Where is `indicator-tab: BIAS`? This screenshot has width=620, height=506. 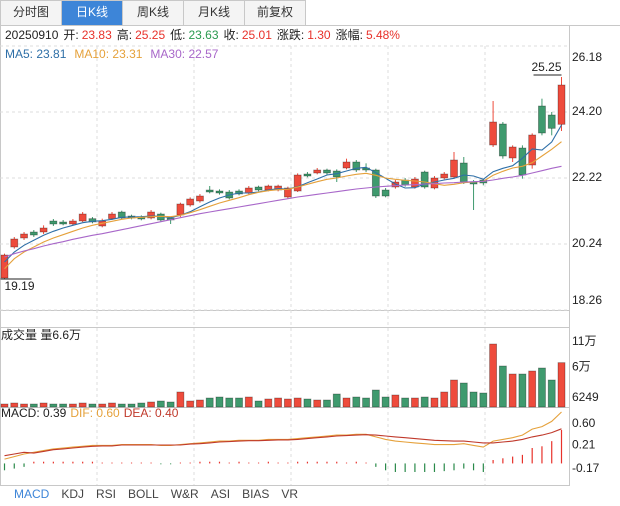
indicator-tab: BIAS is located at coordinates (255, 494).